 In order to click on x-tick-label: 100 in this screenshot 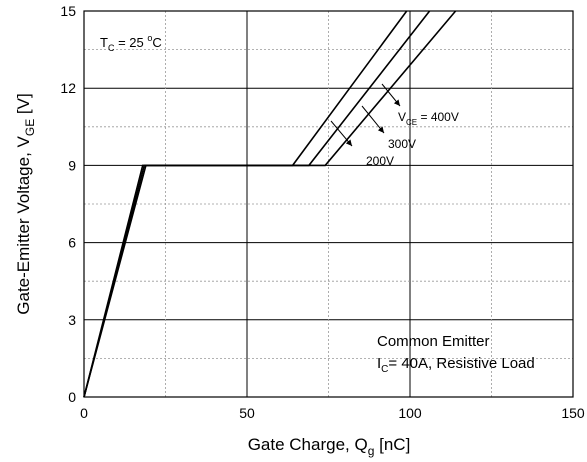, I will do `click(410, 413)`.